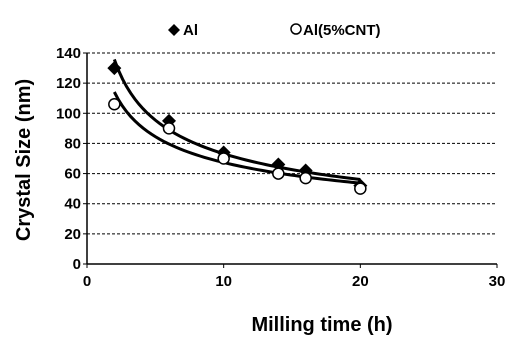 The image size is (520, 343). What do you see at coordinates (72, 234) in the screenshot?
I see `y-tick-label: 20` at bounding box center [72, 234].